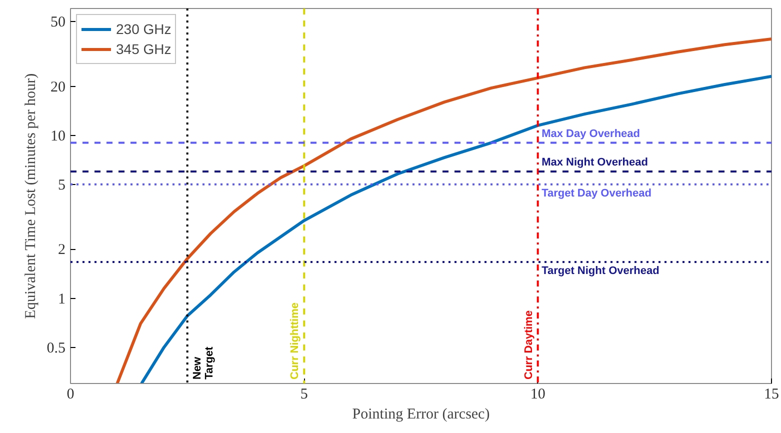 This screenshot has width=781, height=433. Describe the element at coordinates (144, 49) in the screenshot. I see `legend-label: 345 GHz` at that location.